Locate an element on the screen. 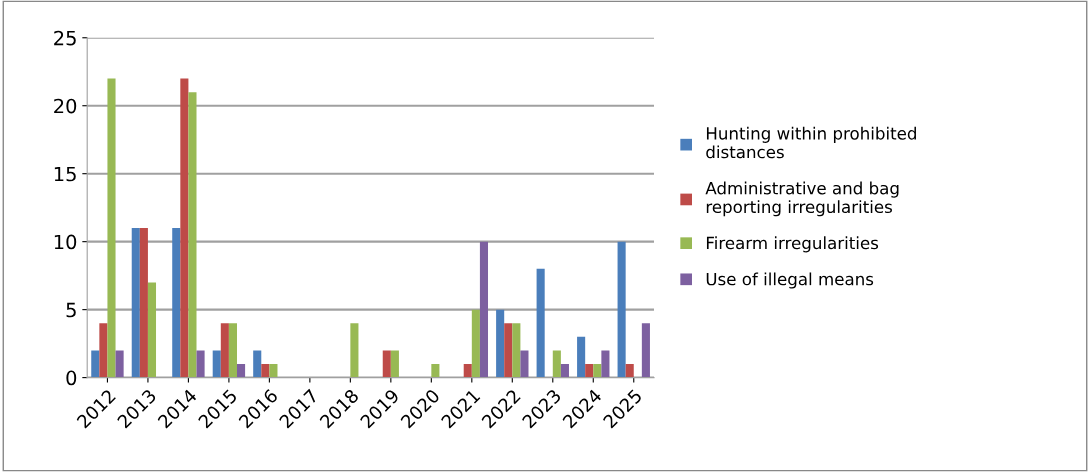  y-tick-label: 20 is located at coordinates (65, 106).